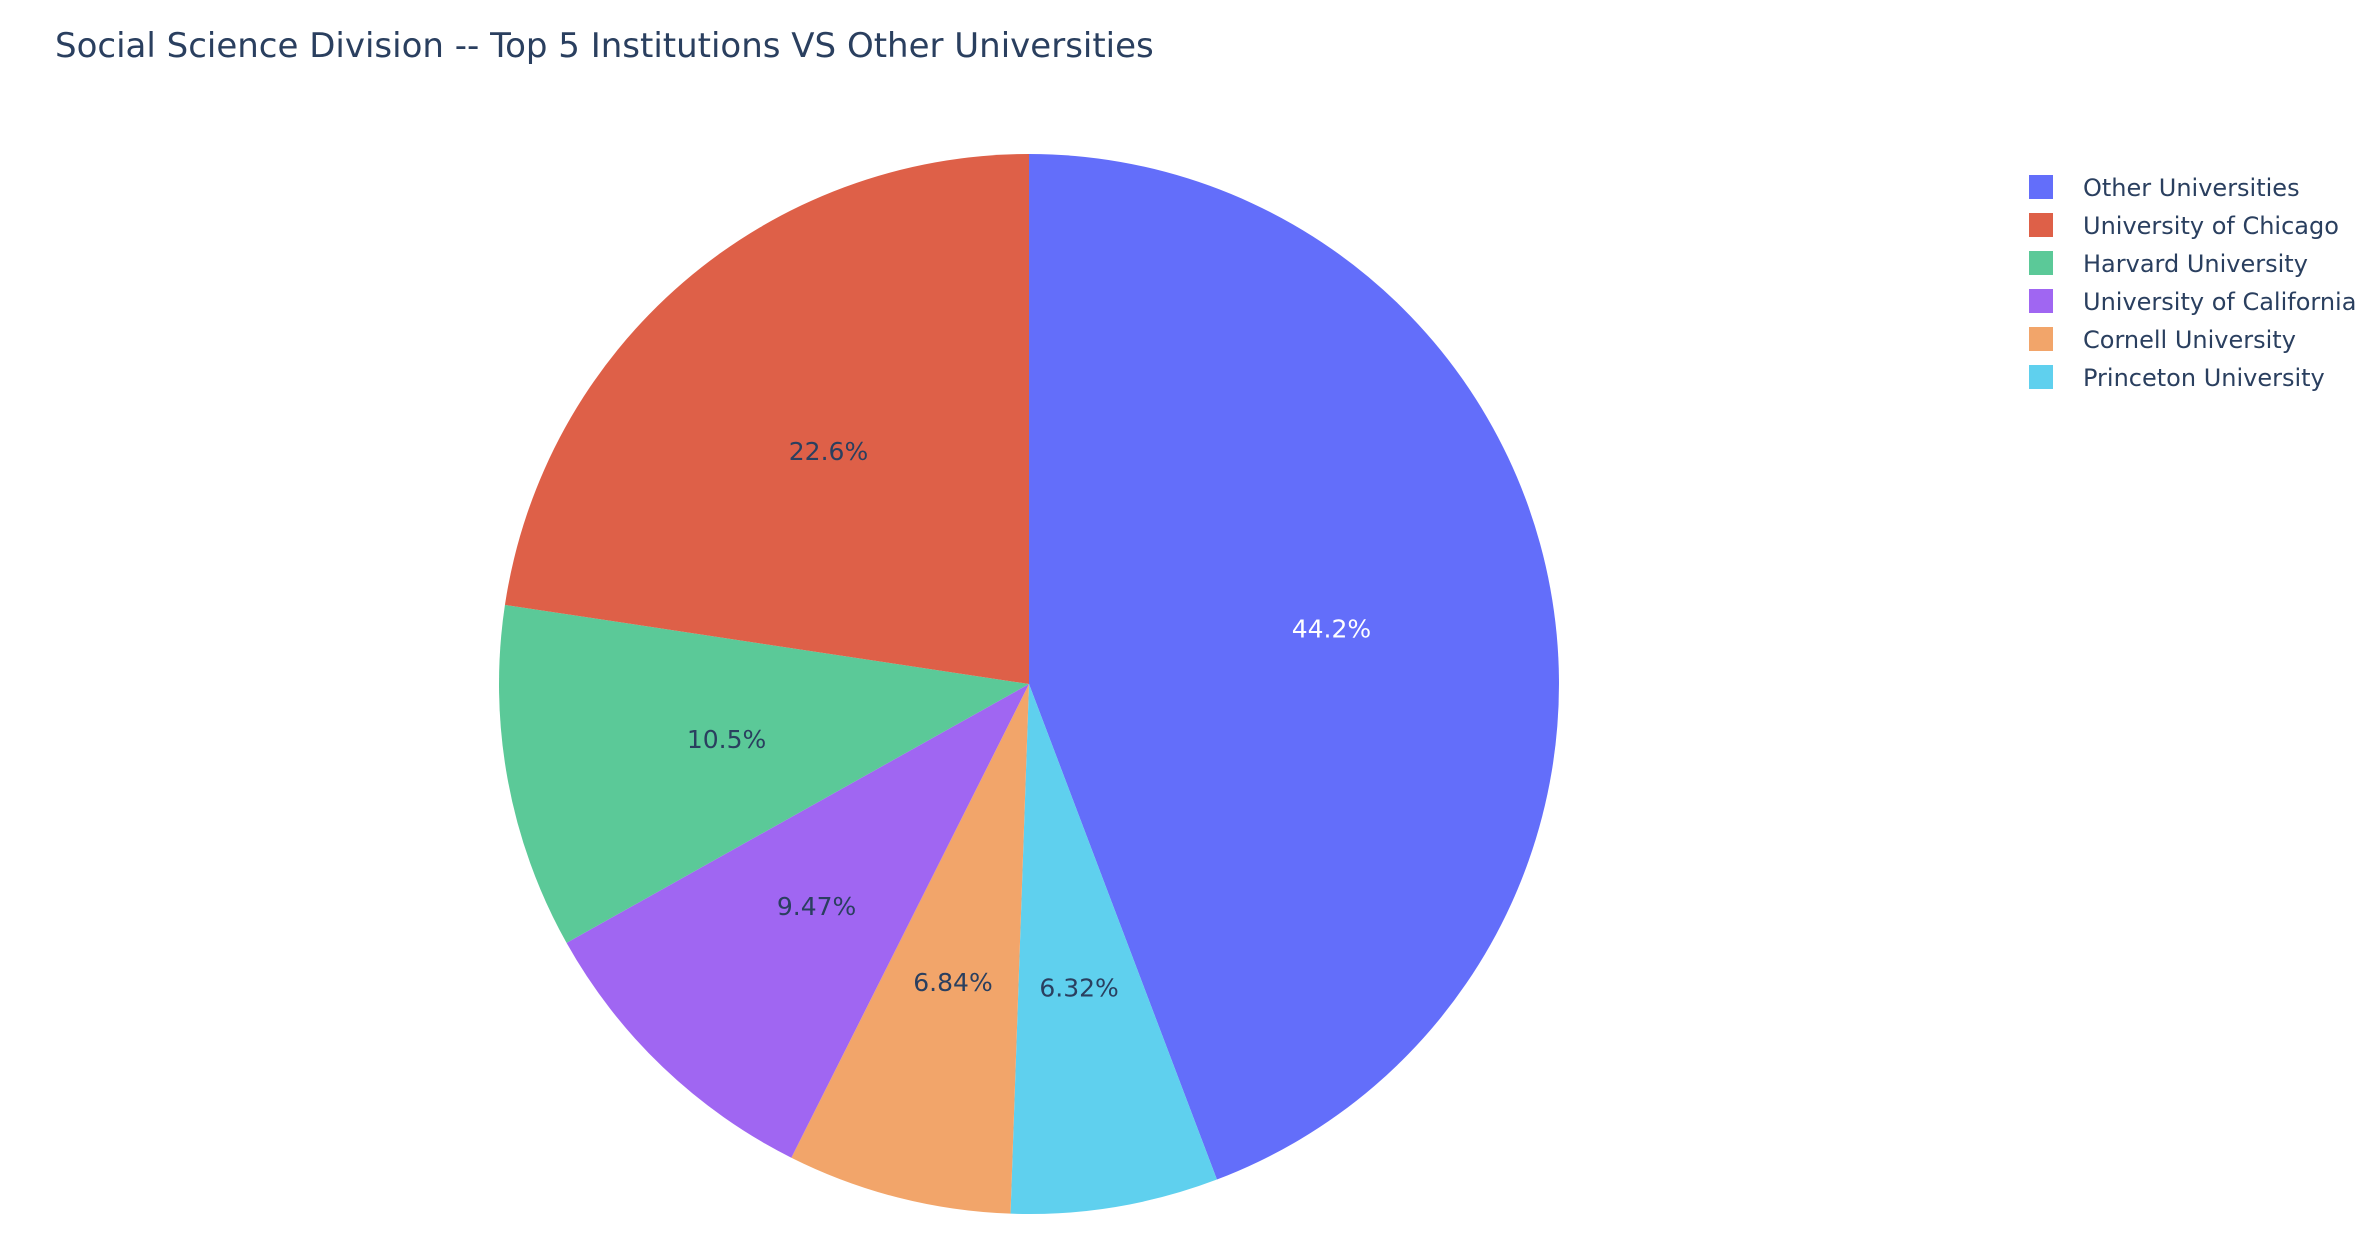 This screenshot has width=2370, height=1252. What do you see at coordinates (726, 739) in the screenshot?
I see `pie-slice-harvard-university-label: 10.5%` at bounding box center [726, 739].